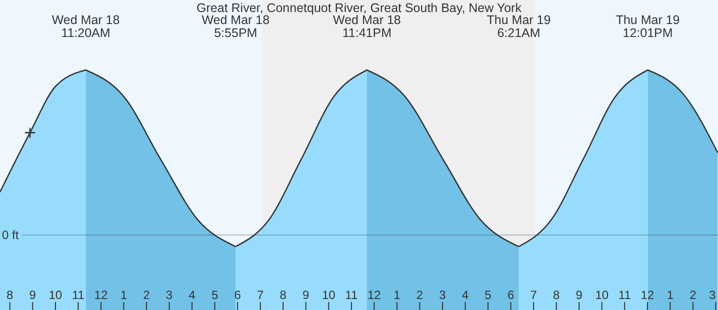 The image size is (718, 310). What do you see at coordinates (86, 26) in the screenshot?
I see `text: Wed Mar 18 11:20AM` at bounding box center [86, 26].